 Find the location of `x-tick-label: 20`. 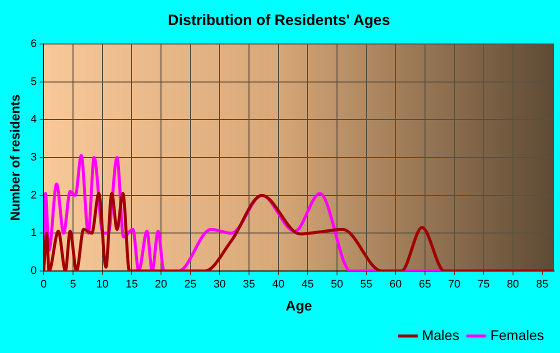

x-tick-label: 20 is located at coordinates (161, 284).